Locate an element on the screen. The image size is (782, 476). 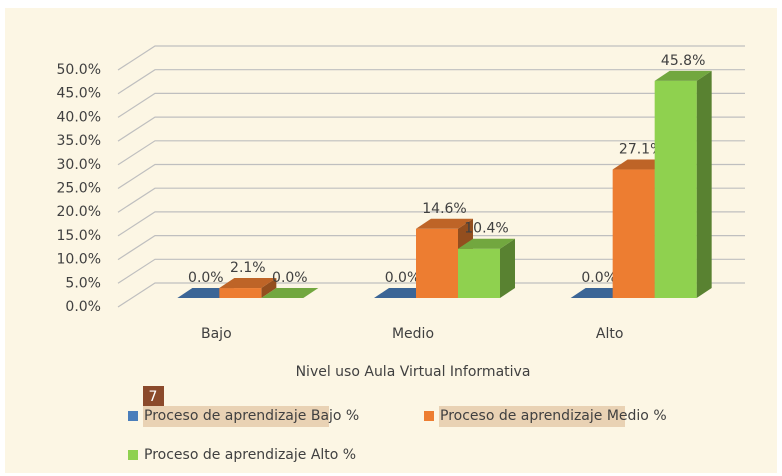
data-label: 45.8% is located at coordinates (683, 61).